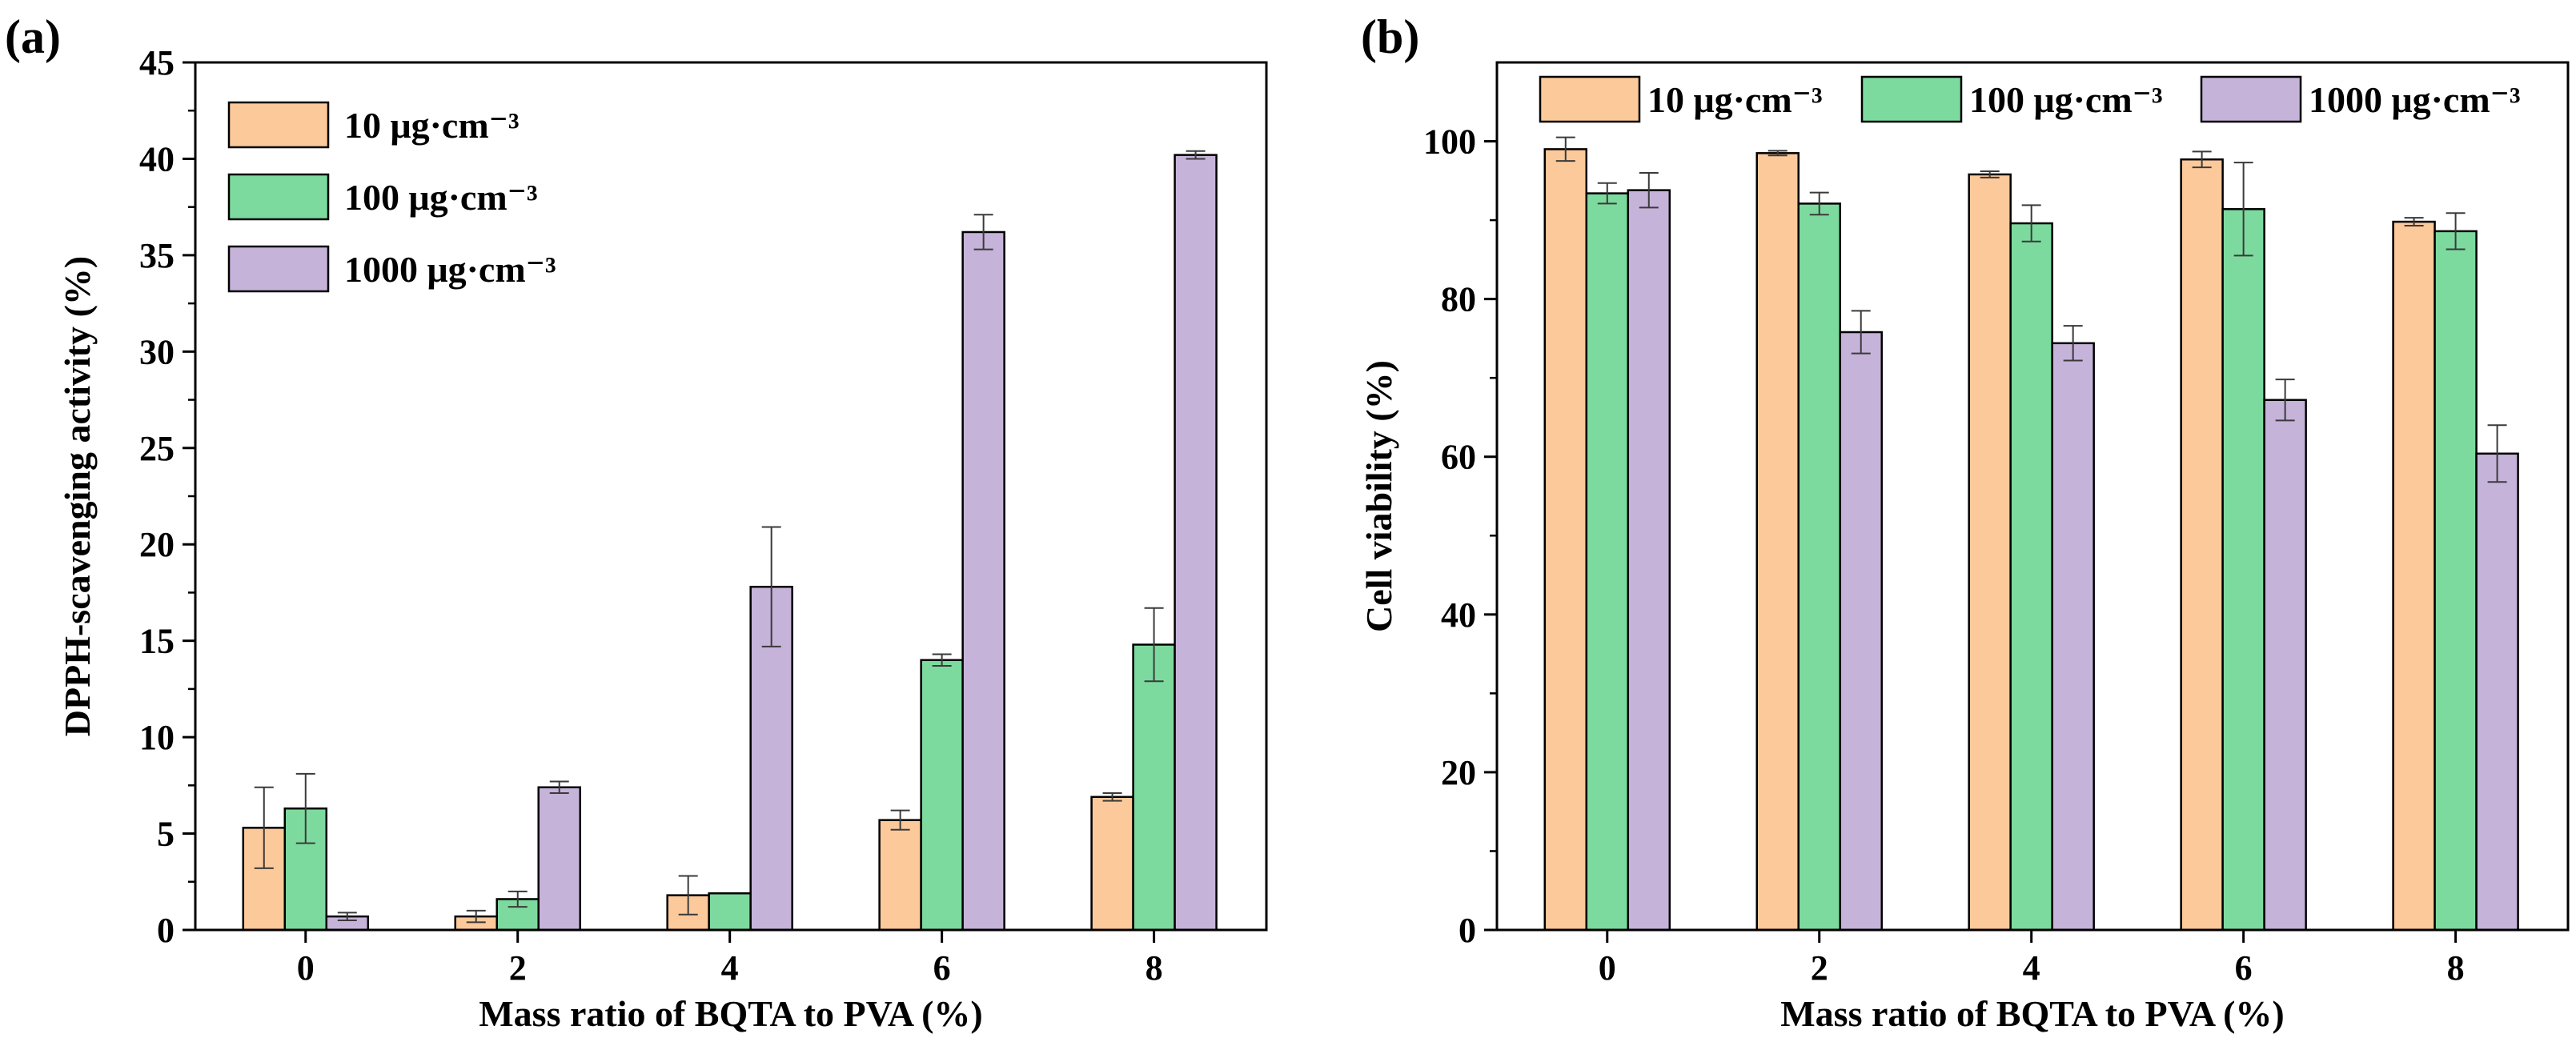 Image resolution: width=2576 pixels, height=1054 pixels. Describe the element at coordinates (77, 496) in the screenshot. I see `y-axis-title: DPPH-scavenging activity (%)` at that location.